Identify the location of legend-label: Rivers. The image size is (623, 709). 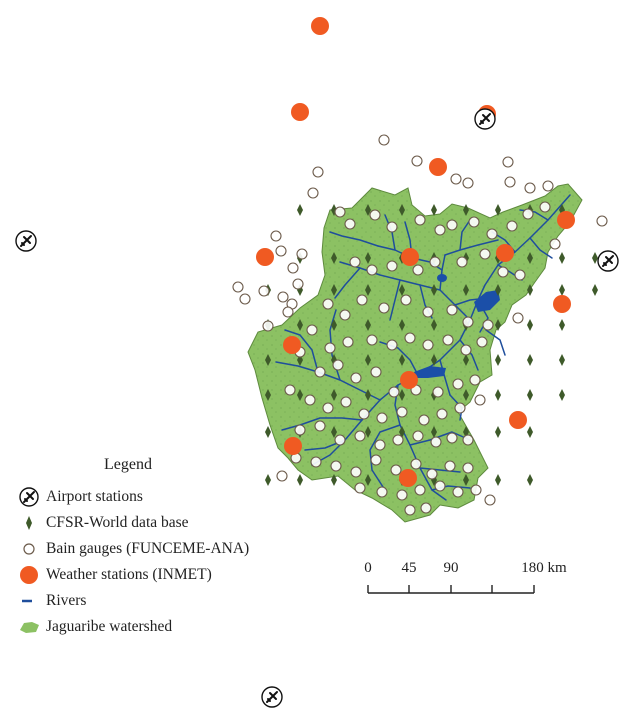
(66, 600).